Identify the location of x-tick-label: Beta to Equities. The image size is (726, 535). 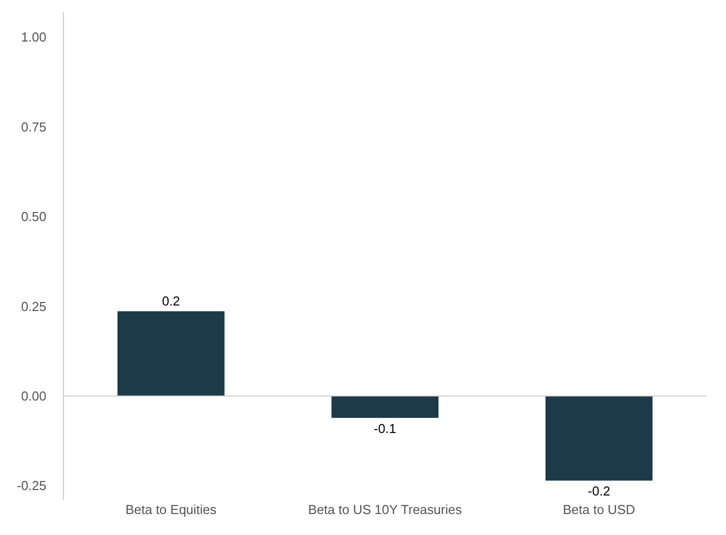
(171, 509).